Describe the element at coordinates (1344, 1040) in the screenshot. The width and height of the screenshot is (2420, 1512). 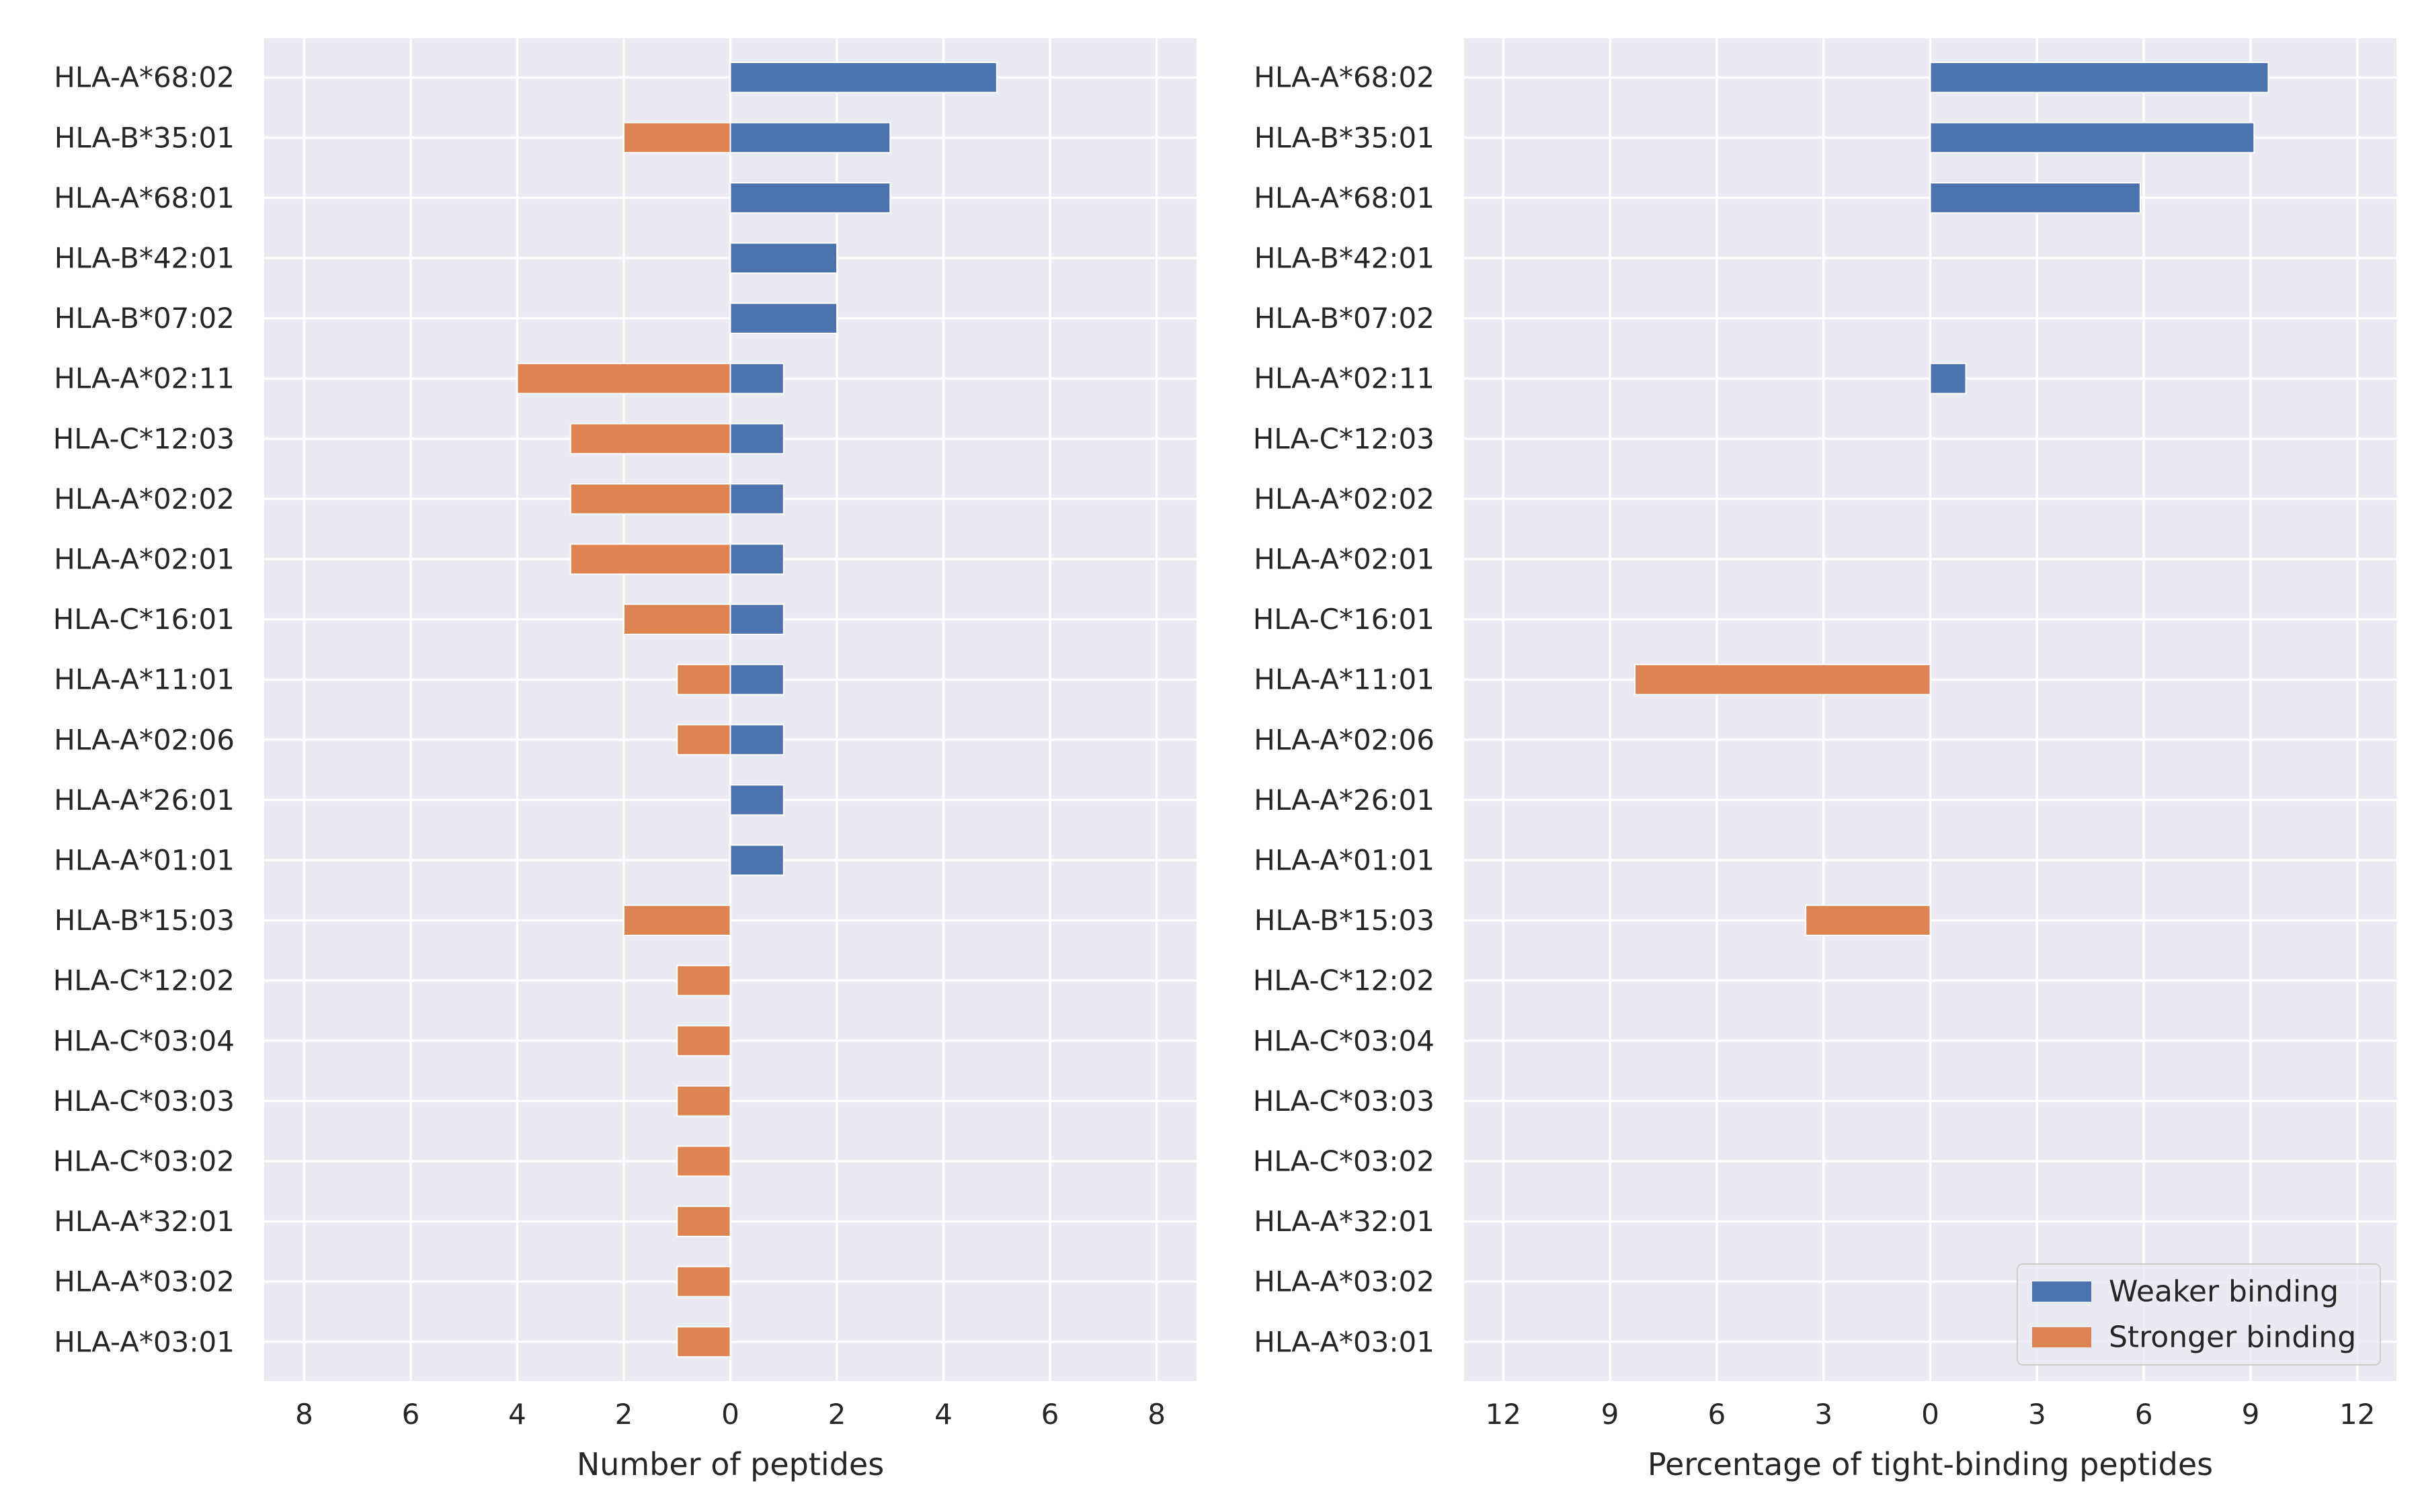
I see `y-tick-label: HLA-C*03:04` at that location.